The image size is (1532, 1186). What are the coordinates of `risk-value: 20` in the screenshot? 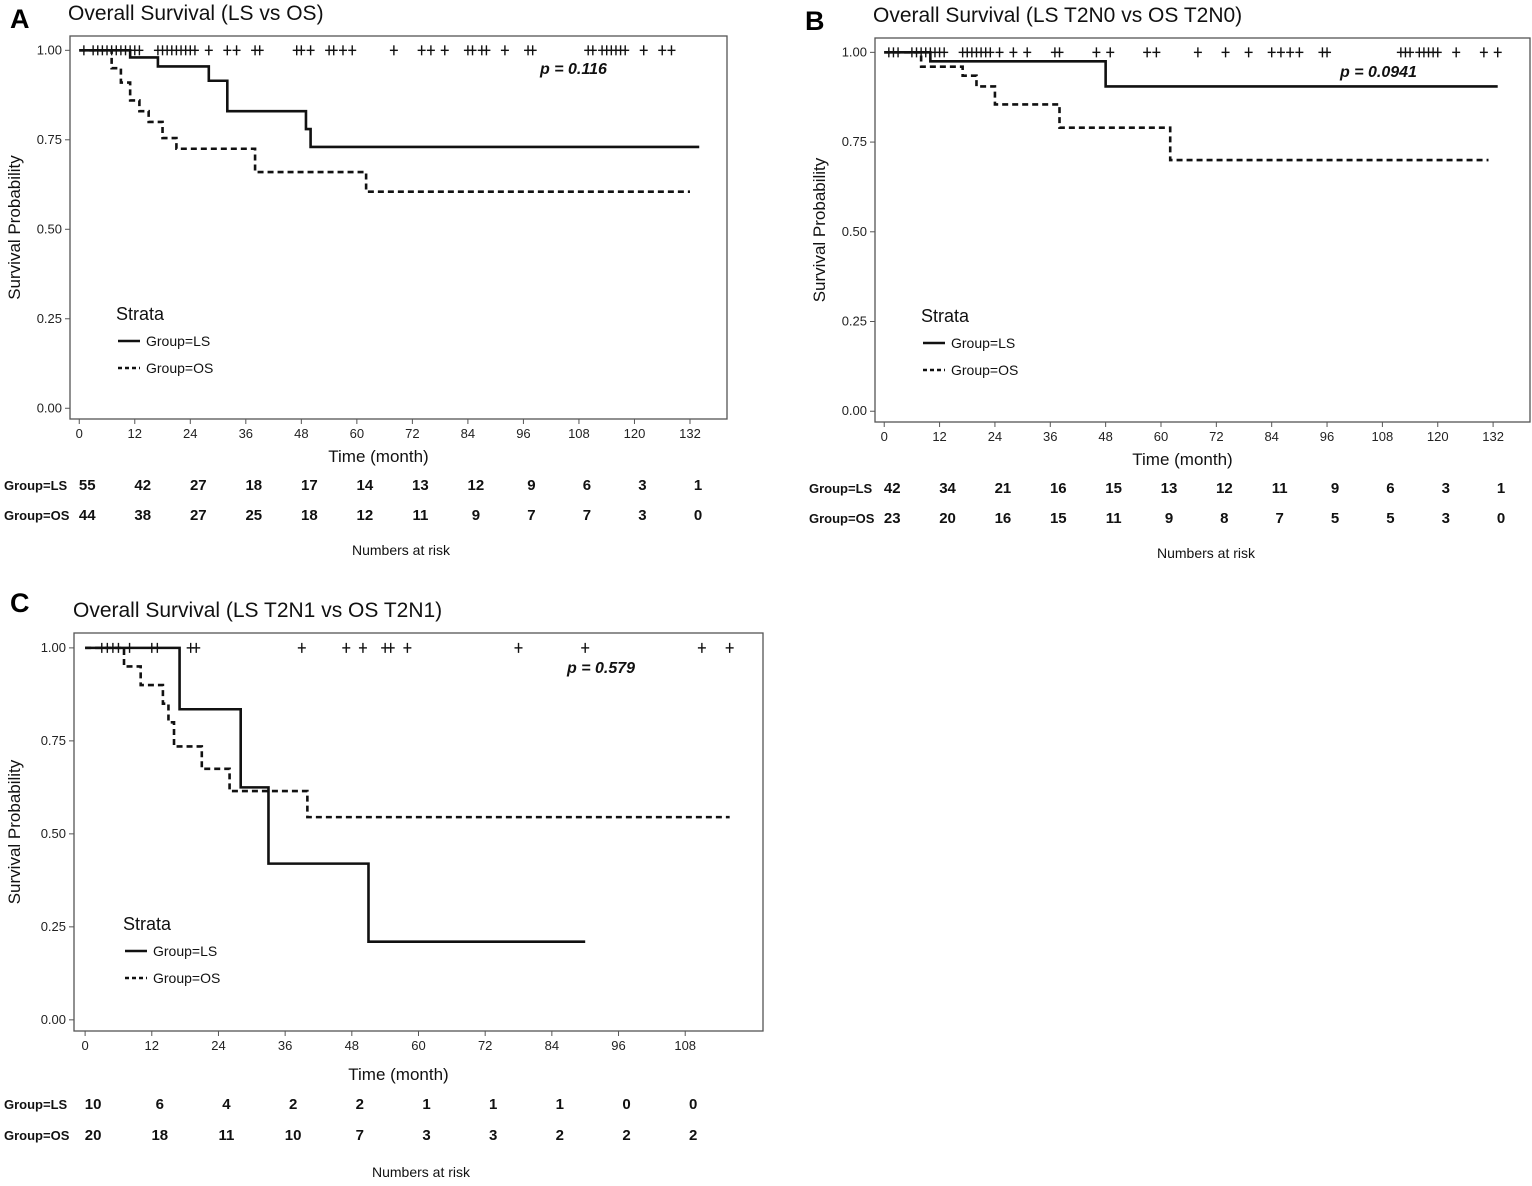 It's located at (947, 518).